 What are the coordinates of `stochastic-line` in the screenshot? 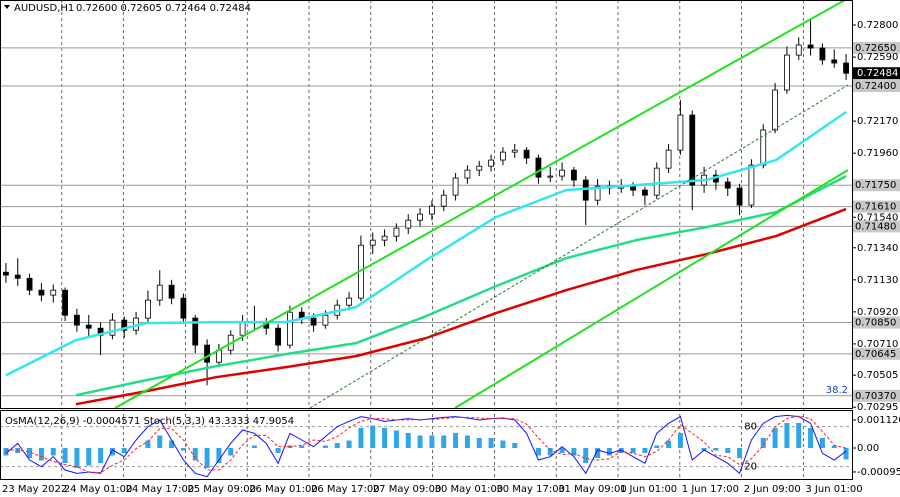 It's located at (426, 446).